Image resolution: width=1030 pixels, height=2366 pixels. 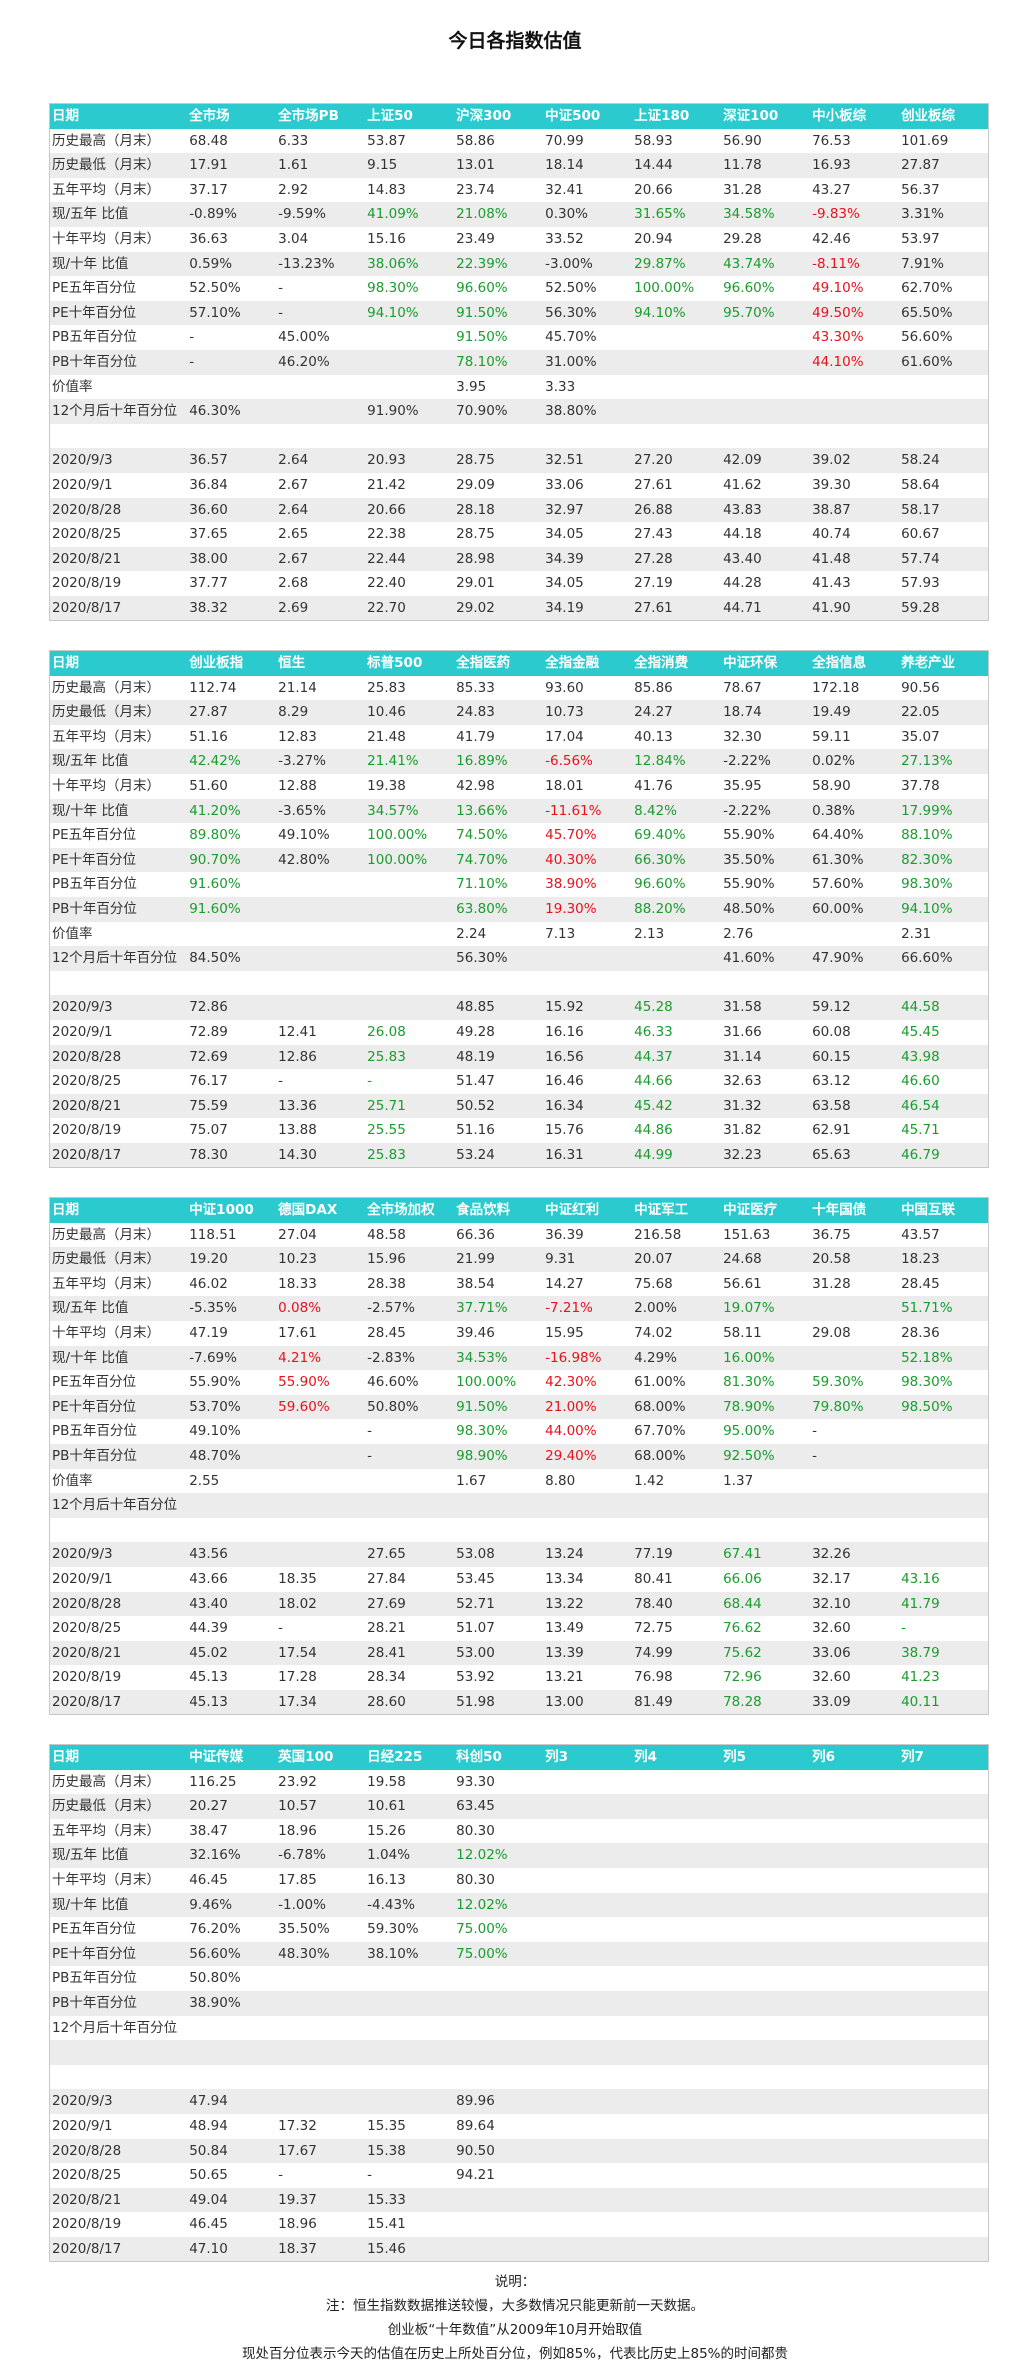 What do you see at coordinates (204, 1480) in the screenshot?
I see `table-cell: 2.55` at bounding box center [204, 1480].